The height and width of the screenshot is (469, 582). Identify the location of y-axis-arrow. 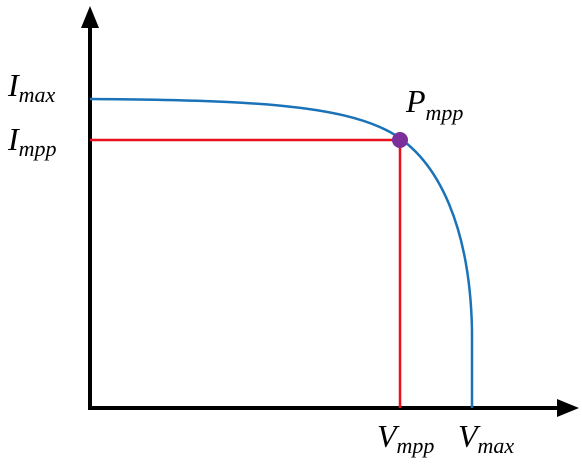
(90, 17).